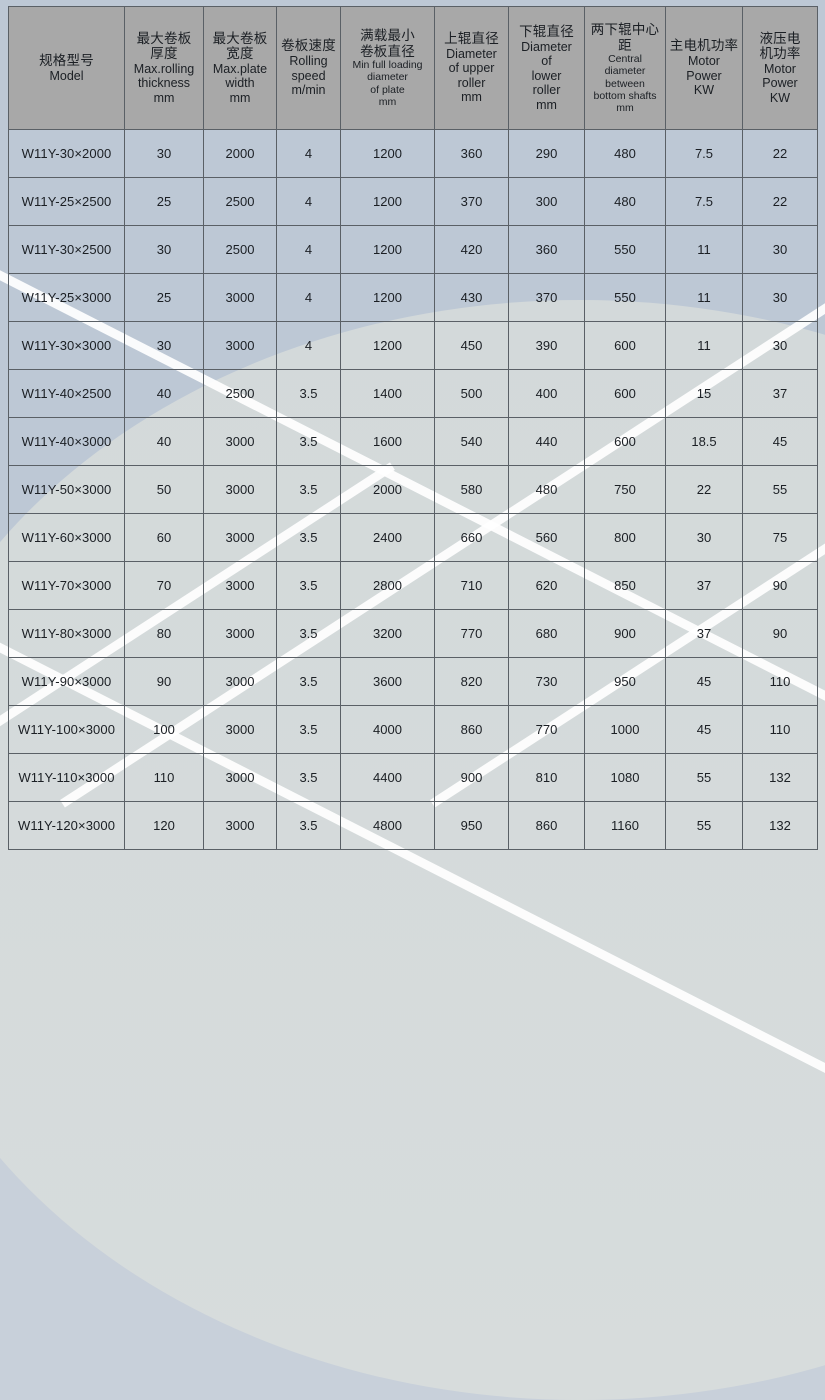 This screenshot has height=1400, width=825. What do you see at coordinates (164, 825) in the screenshot?
I see `cell-max_thickness: 120` at bounding box center [164, 825].